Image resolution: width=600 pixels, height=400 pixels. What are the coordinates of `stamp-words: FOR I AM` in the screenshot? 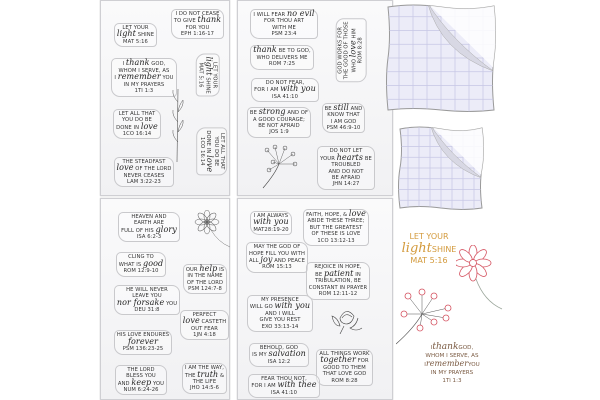 It's located at (263, 386).